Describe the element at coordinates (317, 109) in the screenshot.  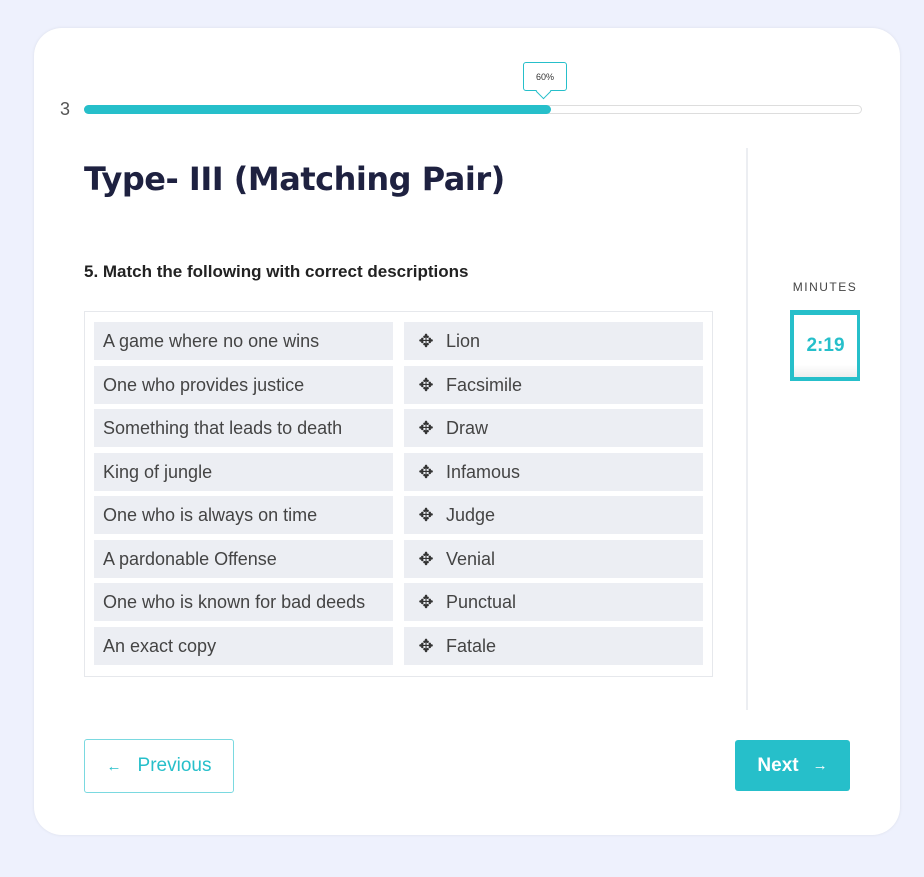
I see `progress-fill` at that location.